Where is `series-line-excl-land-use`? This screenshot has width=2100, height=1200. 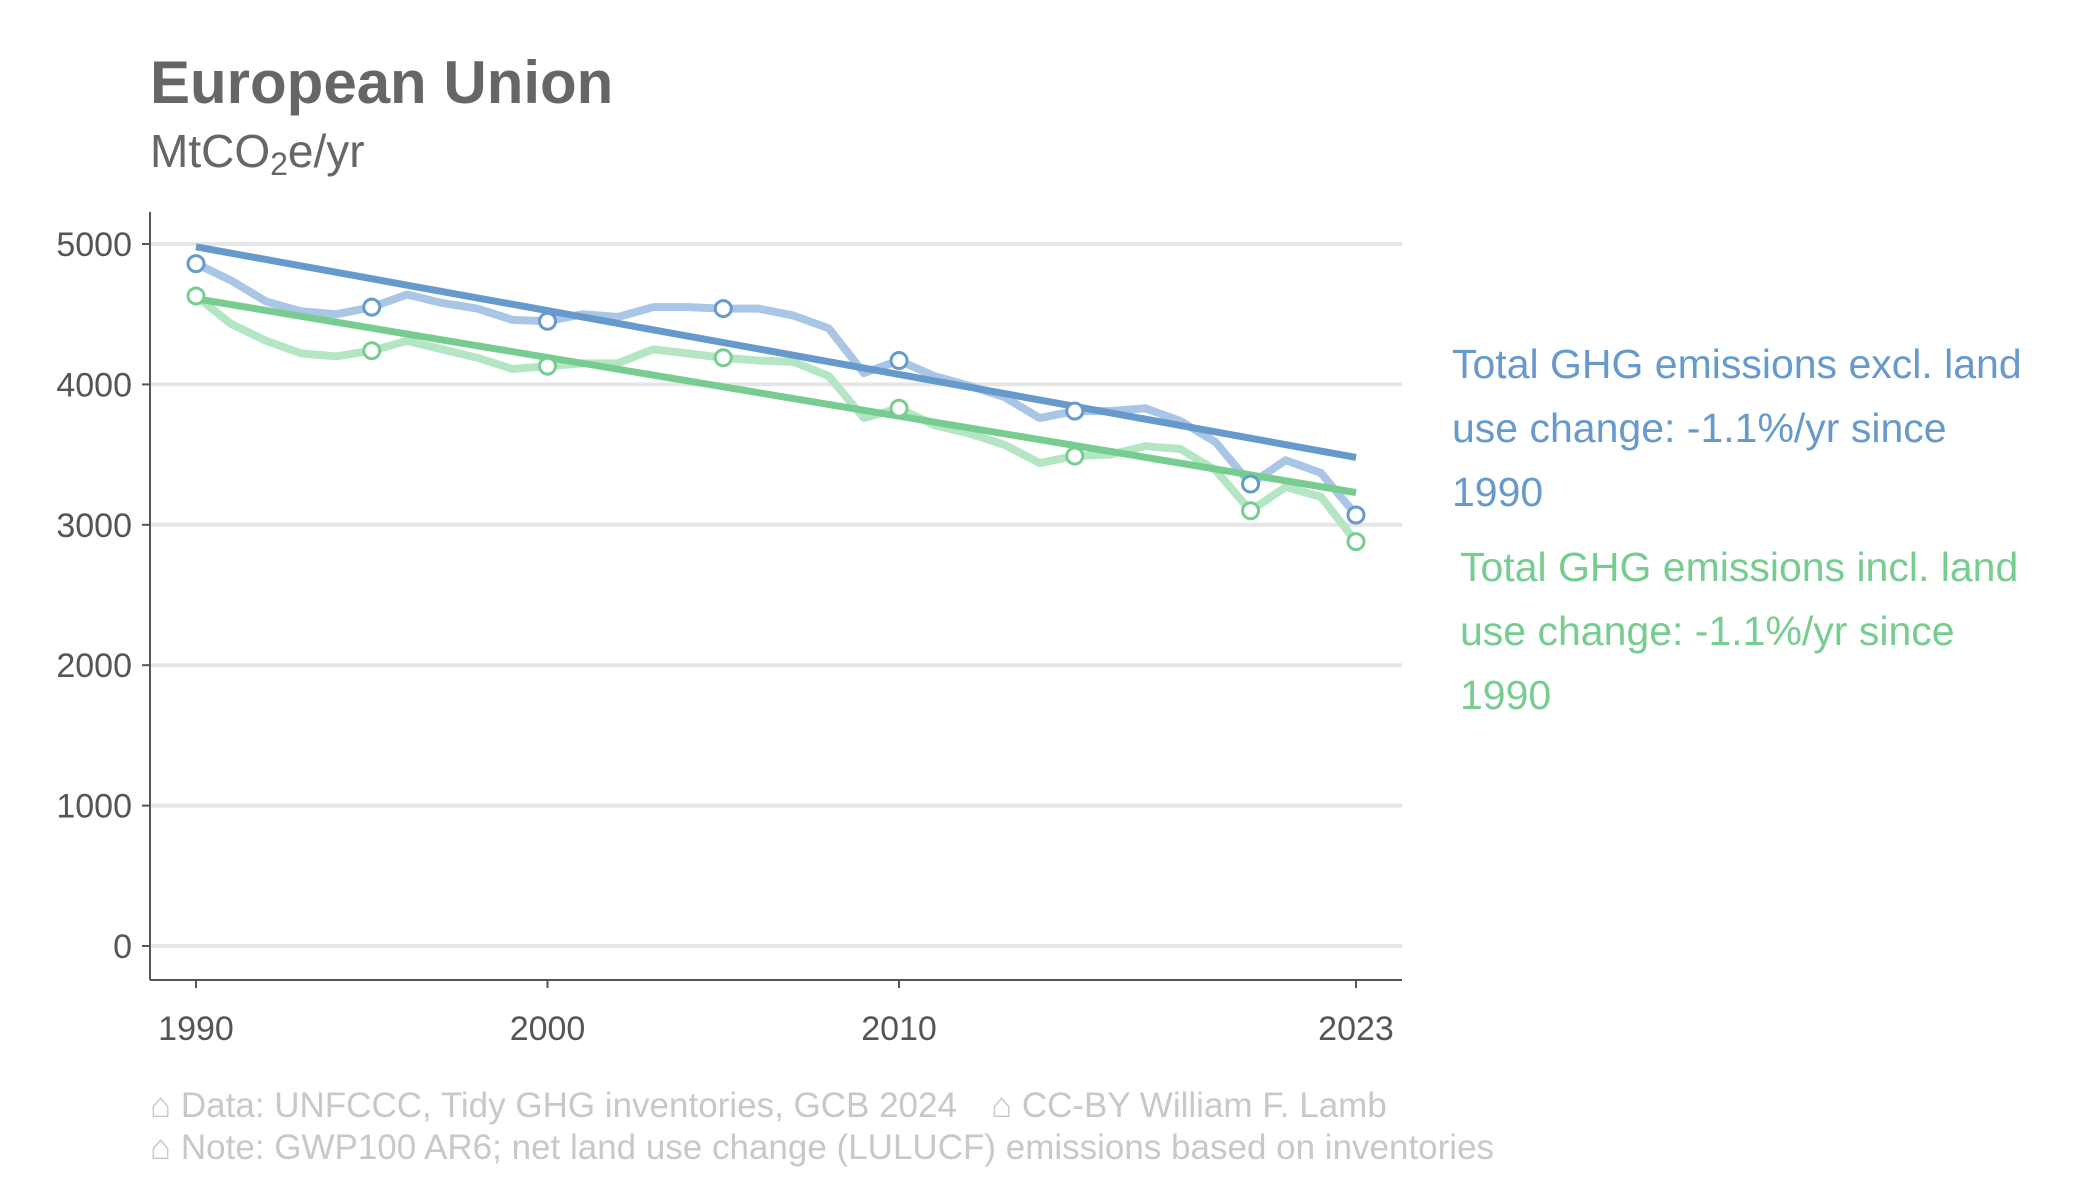 series-line-excl-land-use is located at coordinates (776, 389).